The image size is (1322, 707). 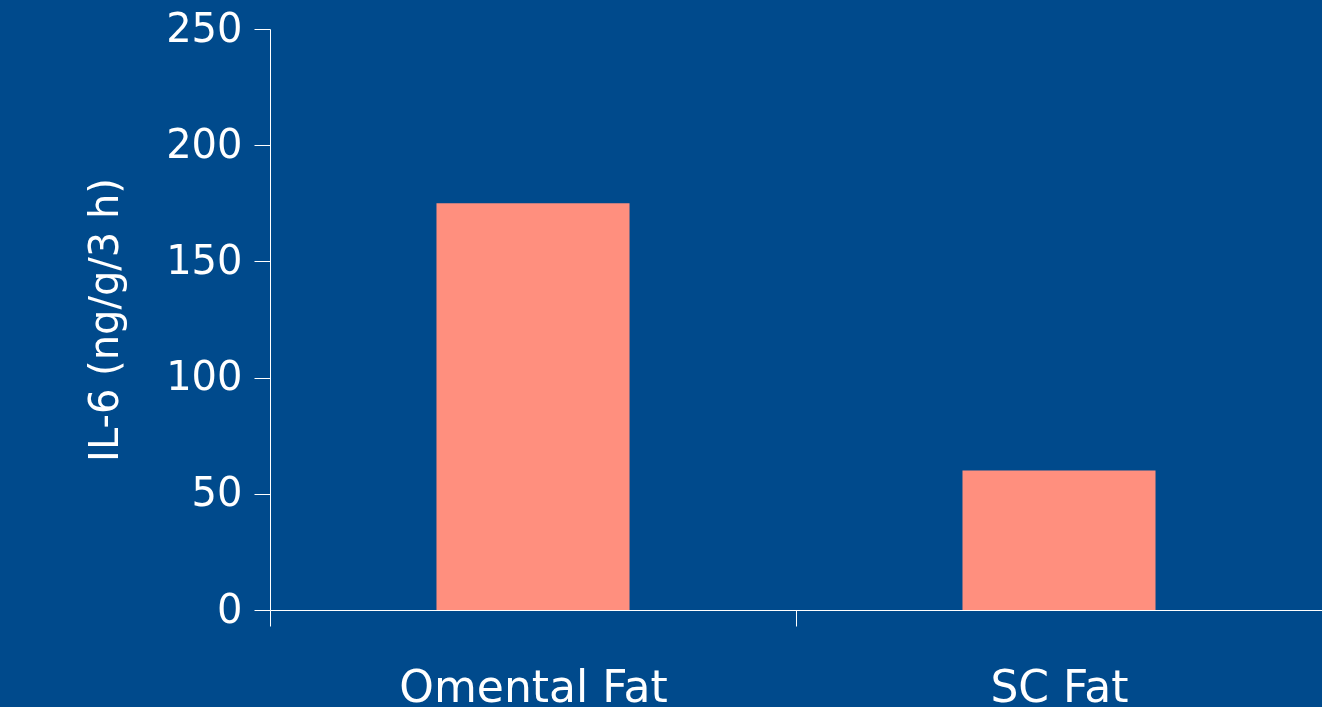 I want to click on y-tick-label: 250, so click(x=204, y=27).